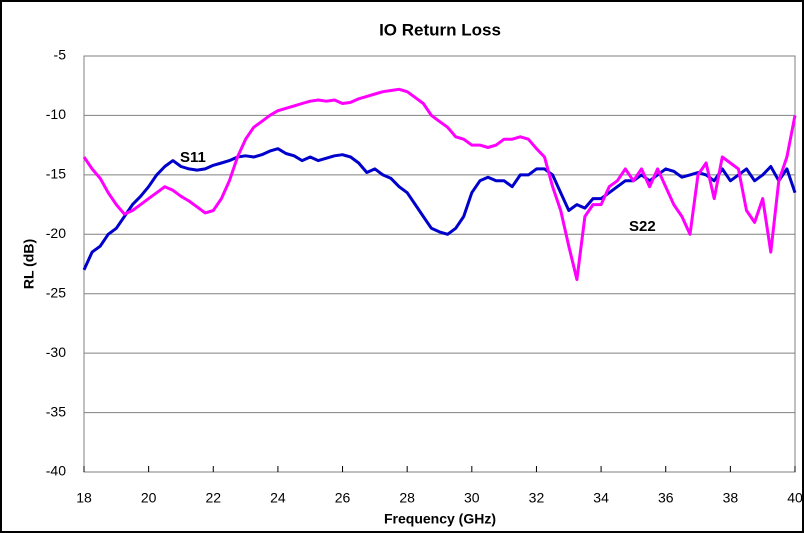 The image size is (804, 533). What do you see at coordinates (278, 498) in the screenshot?
I see `x-tick-label: 24` at bounding box center [278, 498].